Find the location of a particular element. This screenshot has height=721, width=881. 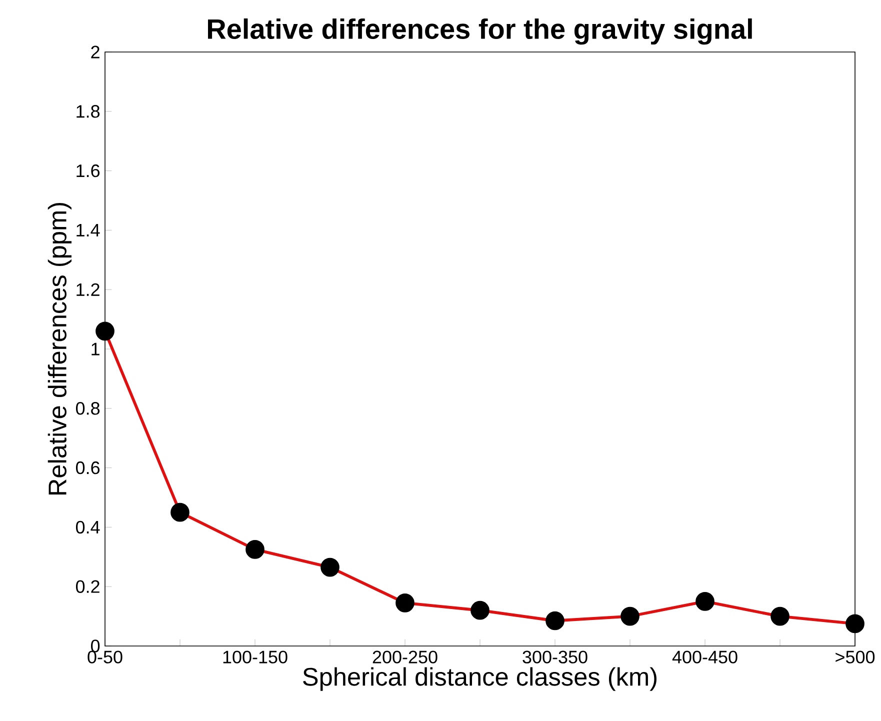

chart-title: Relative differences for the gravity signal is located at coordinates (480, 31).